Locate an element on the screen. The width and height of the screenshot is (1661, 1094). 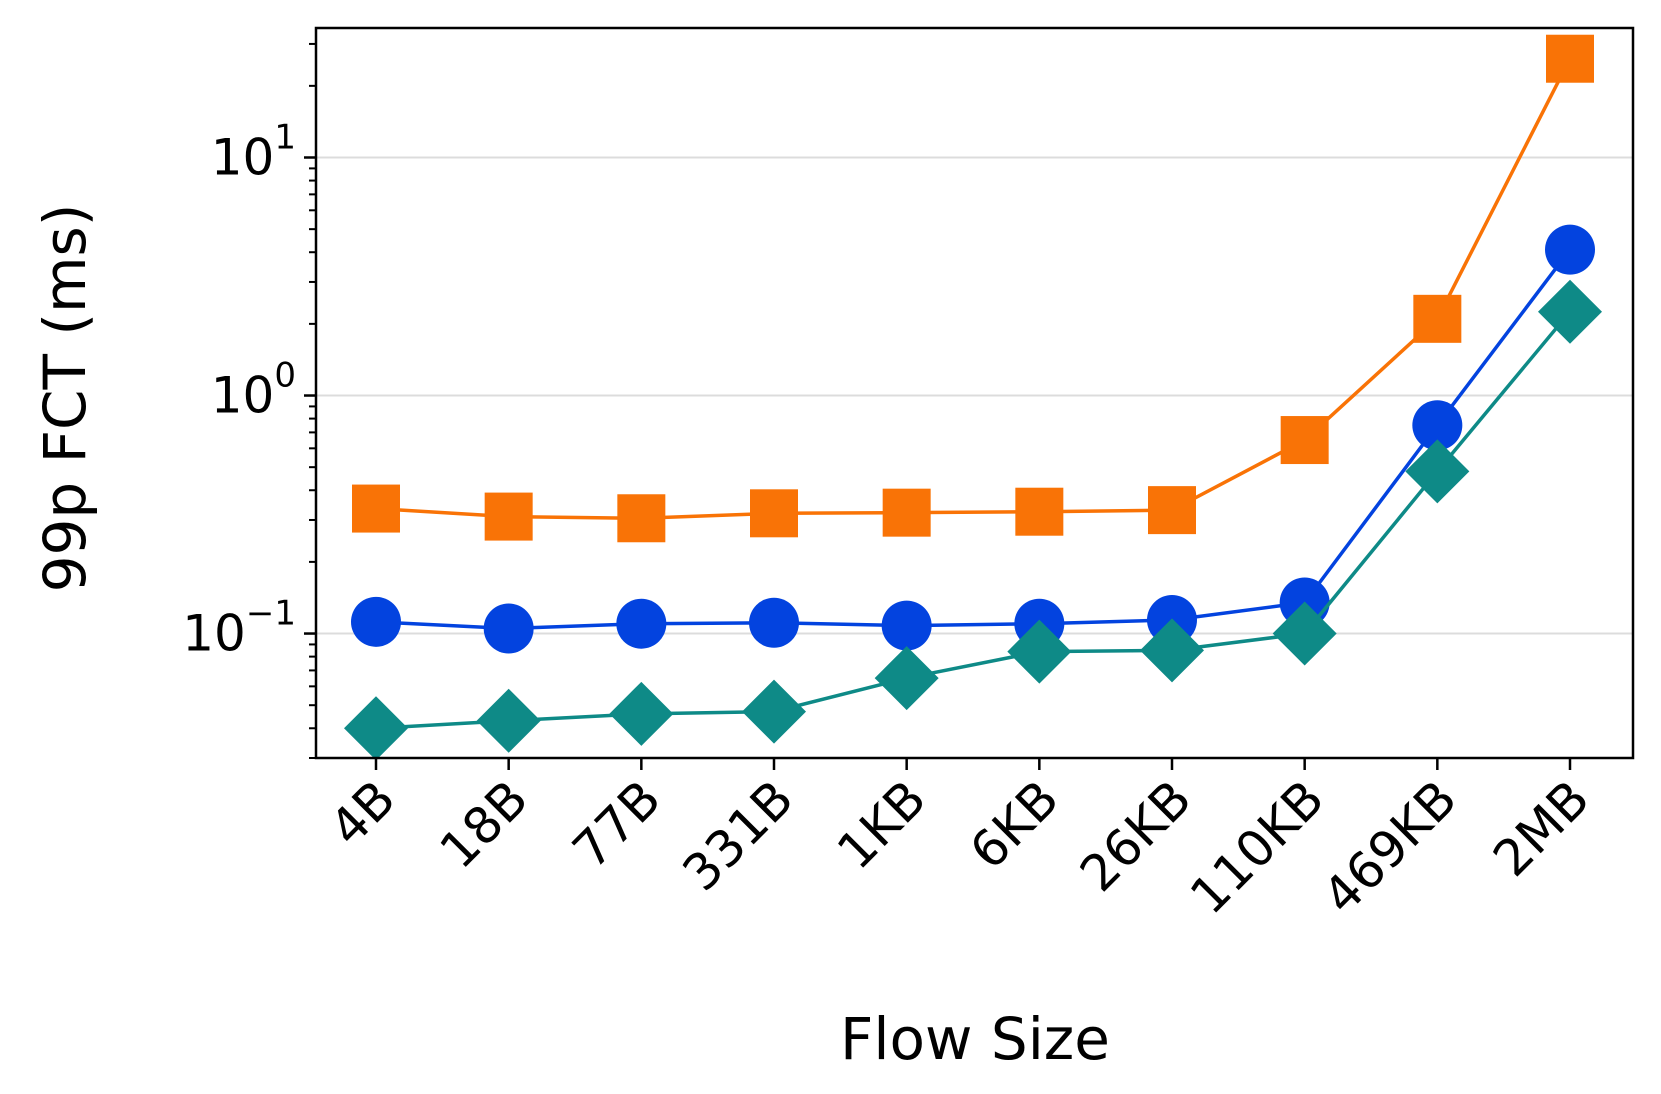
y-axis: 10⁻¹ 10⁰ 10¹ is located at coordinates (249, 400).